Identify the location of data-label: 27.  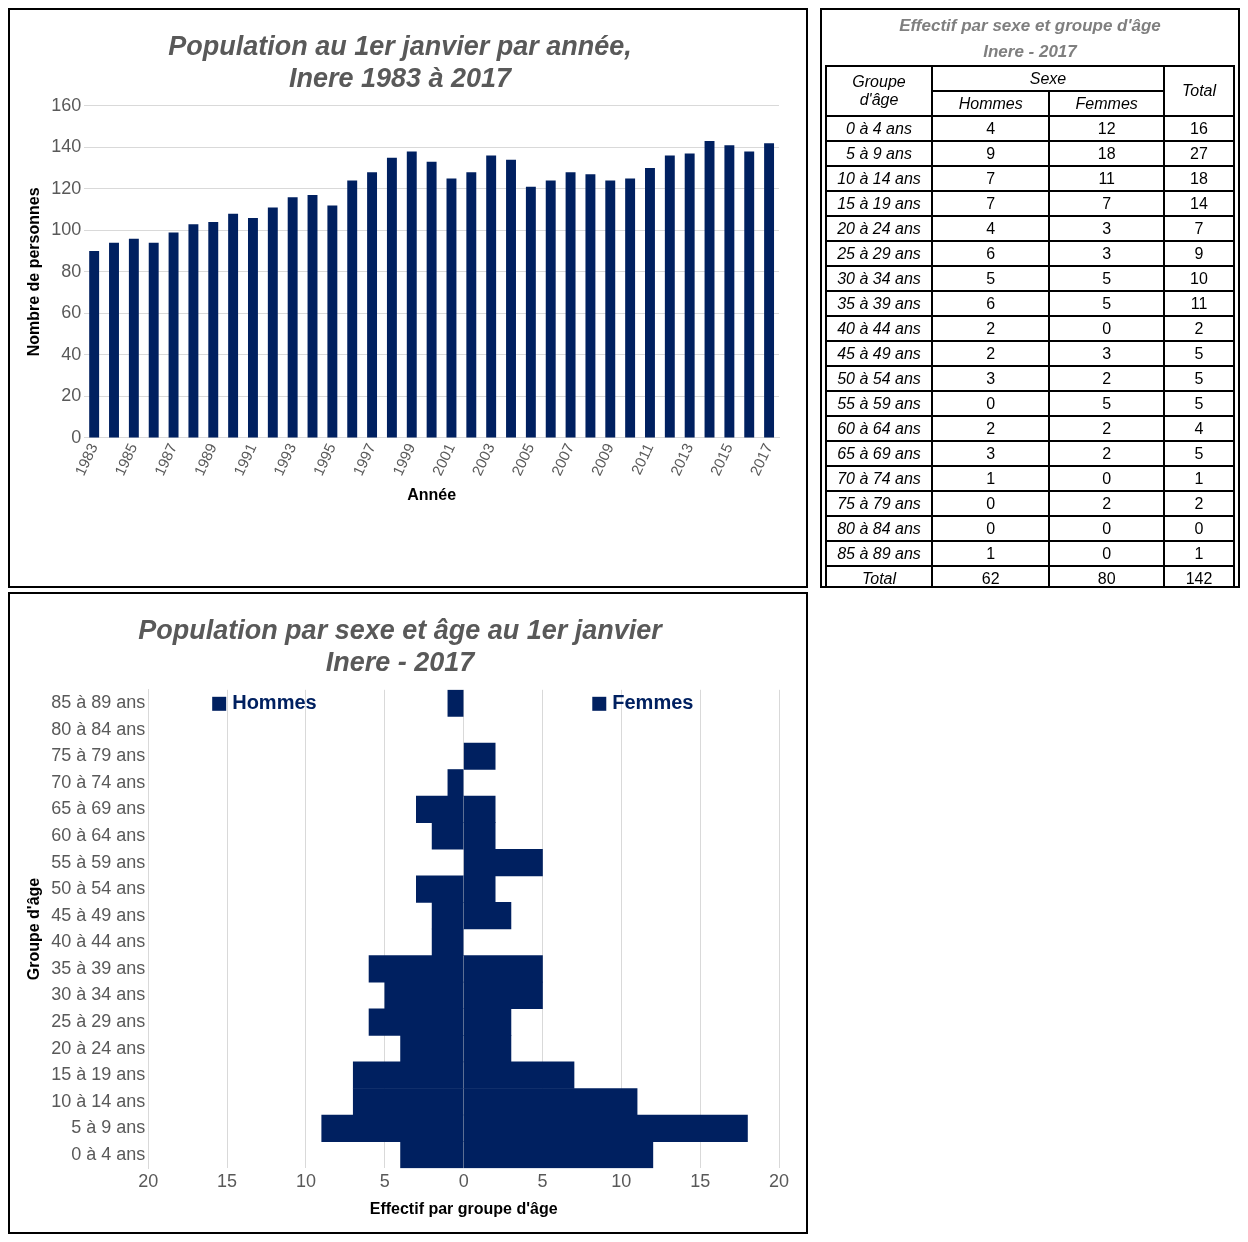
(1199, 153).